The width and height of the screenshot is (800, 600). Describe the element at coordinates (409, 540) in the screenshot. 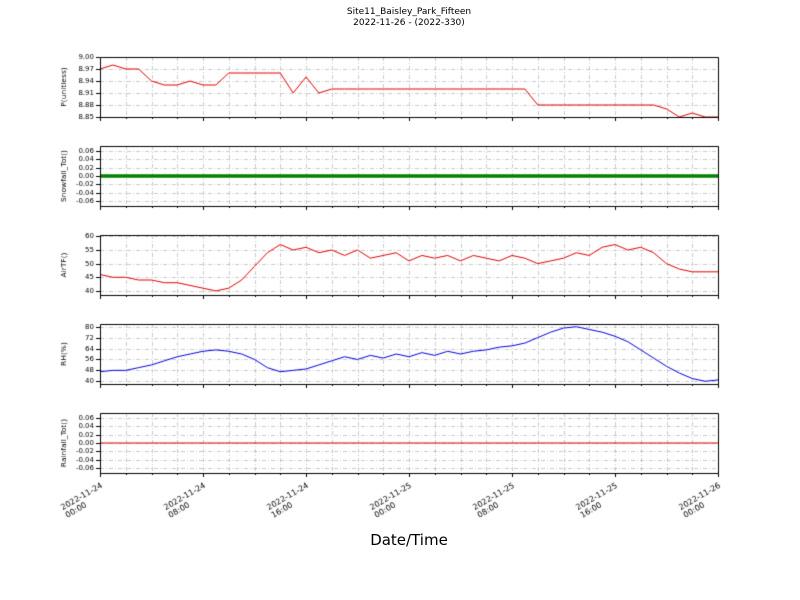

I see `x-axis-label: Date/Time` at that location.